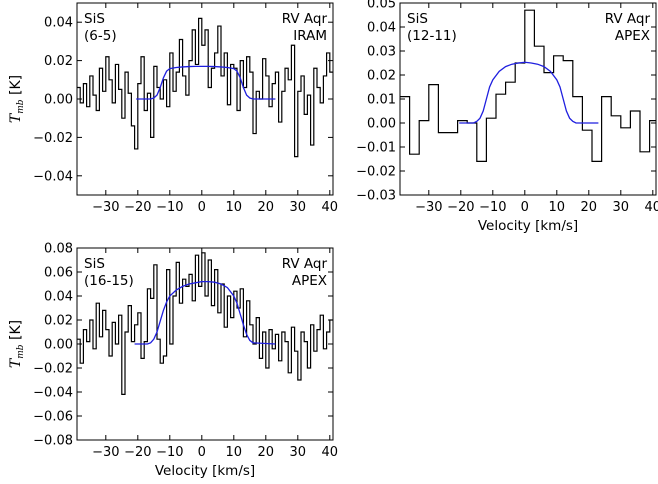 Image resolution: width=658 pixels, height=484 pixels. I want to click on y-tick-label: 0.08, so click(58, 249).